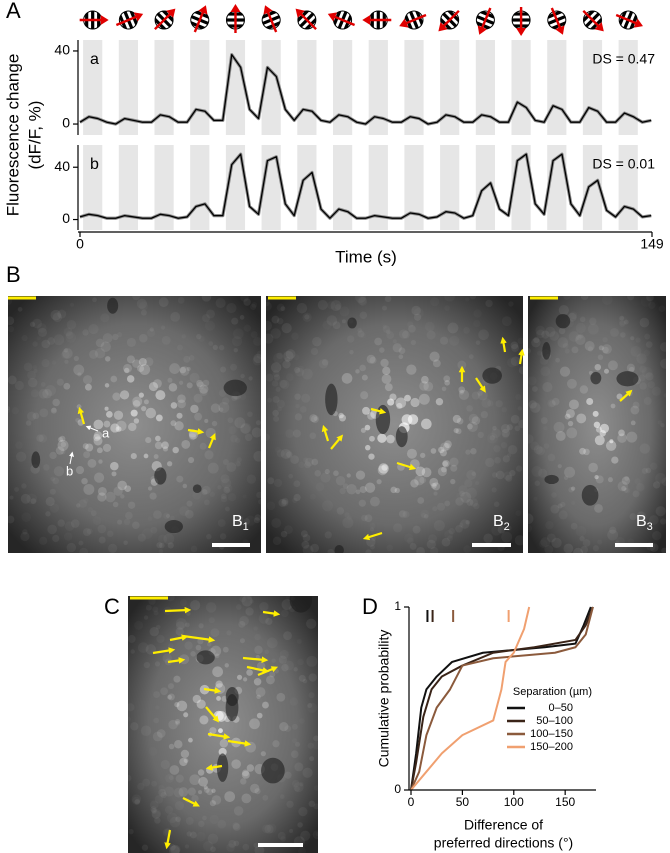  What do you see at coordinates (112, 606) in the screenshot?
I see `panel-label: C` at bounding box center [112, 606].